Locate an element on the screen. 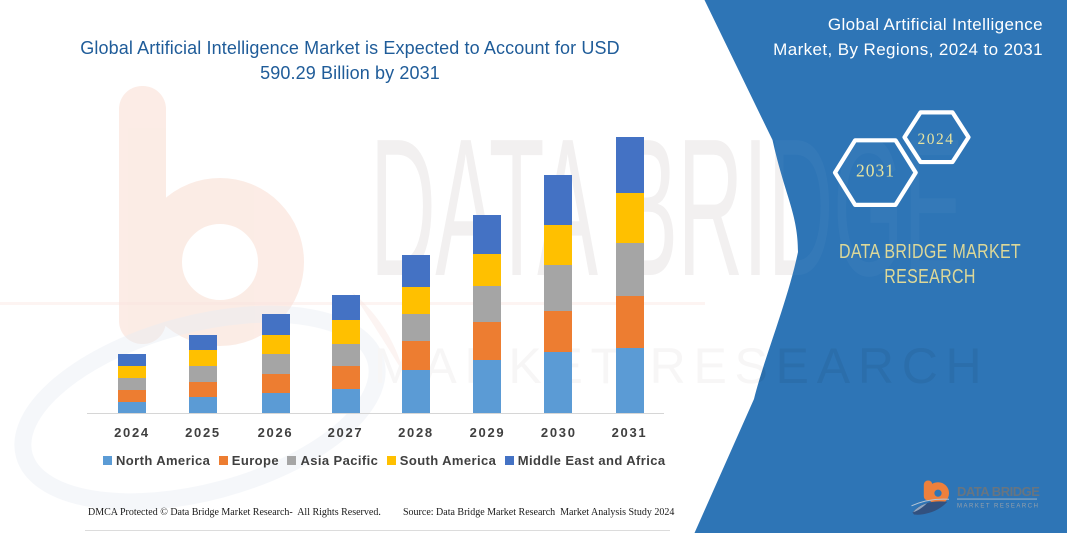 This screenshot has height=533, width=1067. svg-text: 2031 is located at coordinates (875, 171).